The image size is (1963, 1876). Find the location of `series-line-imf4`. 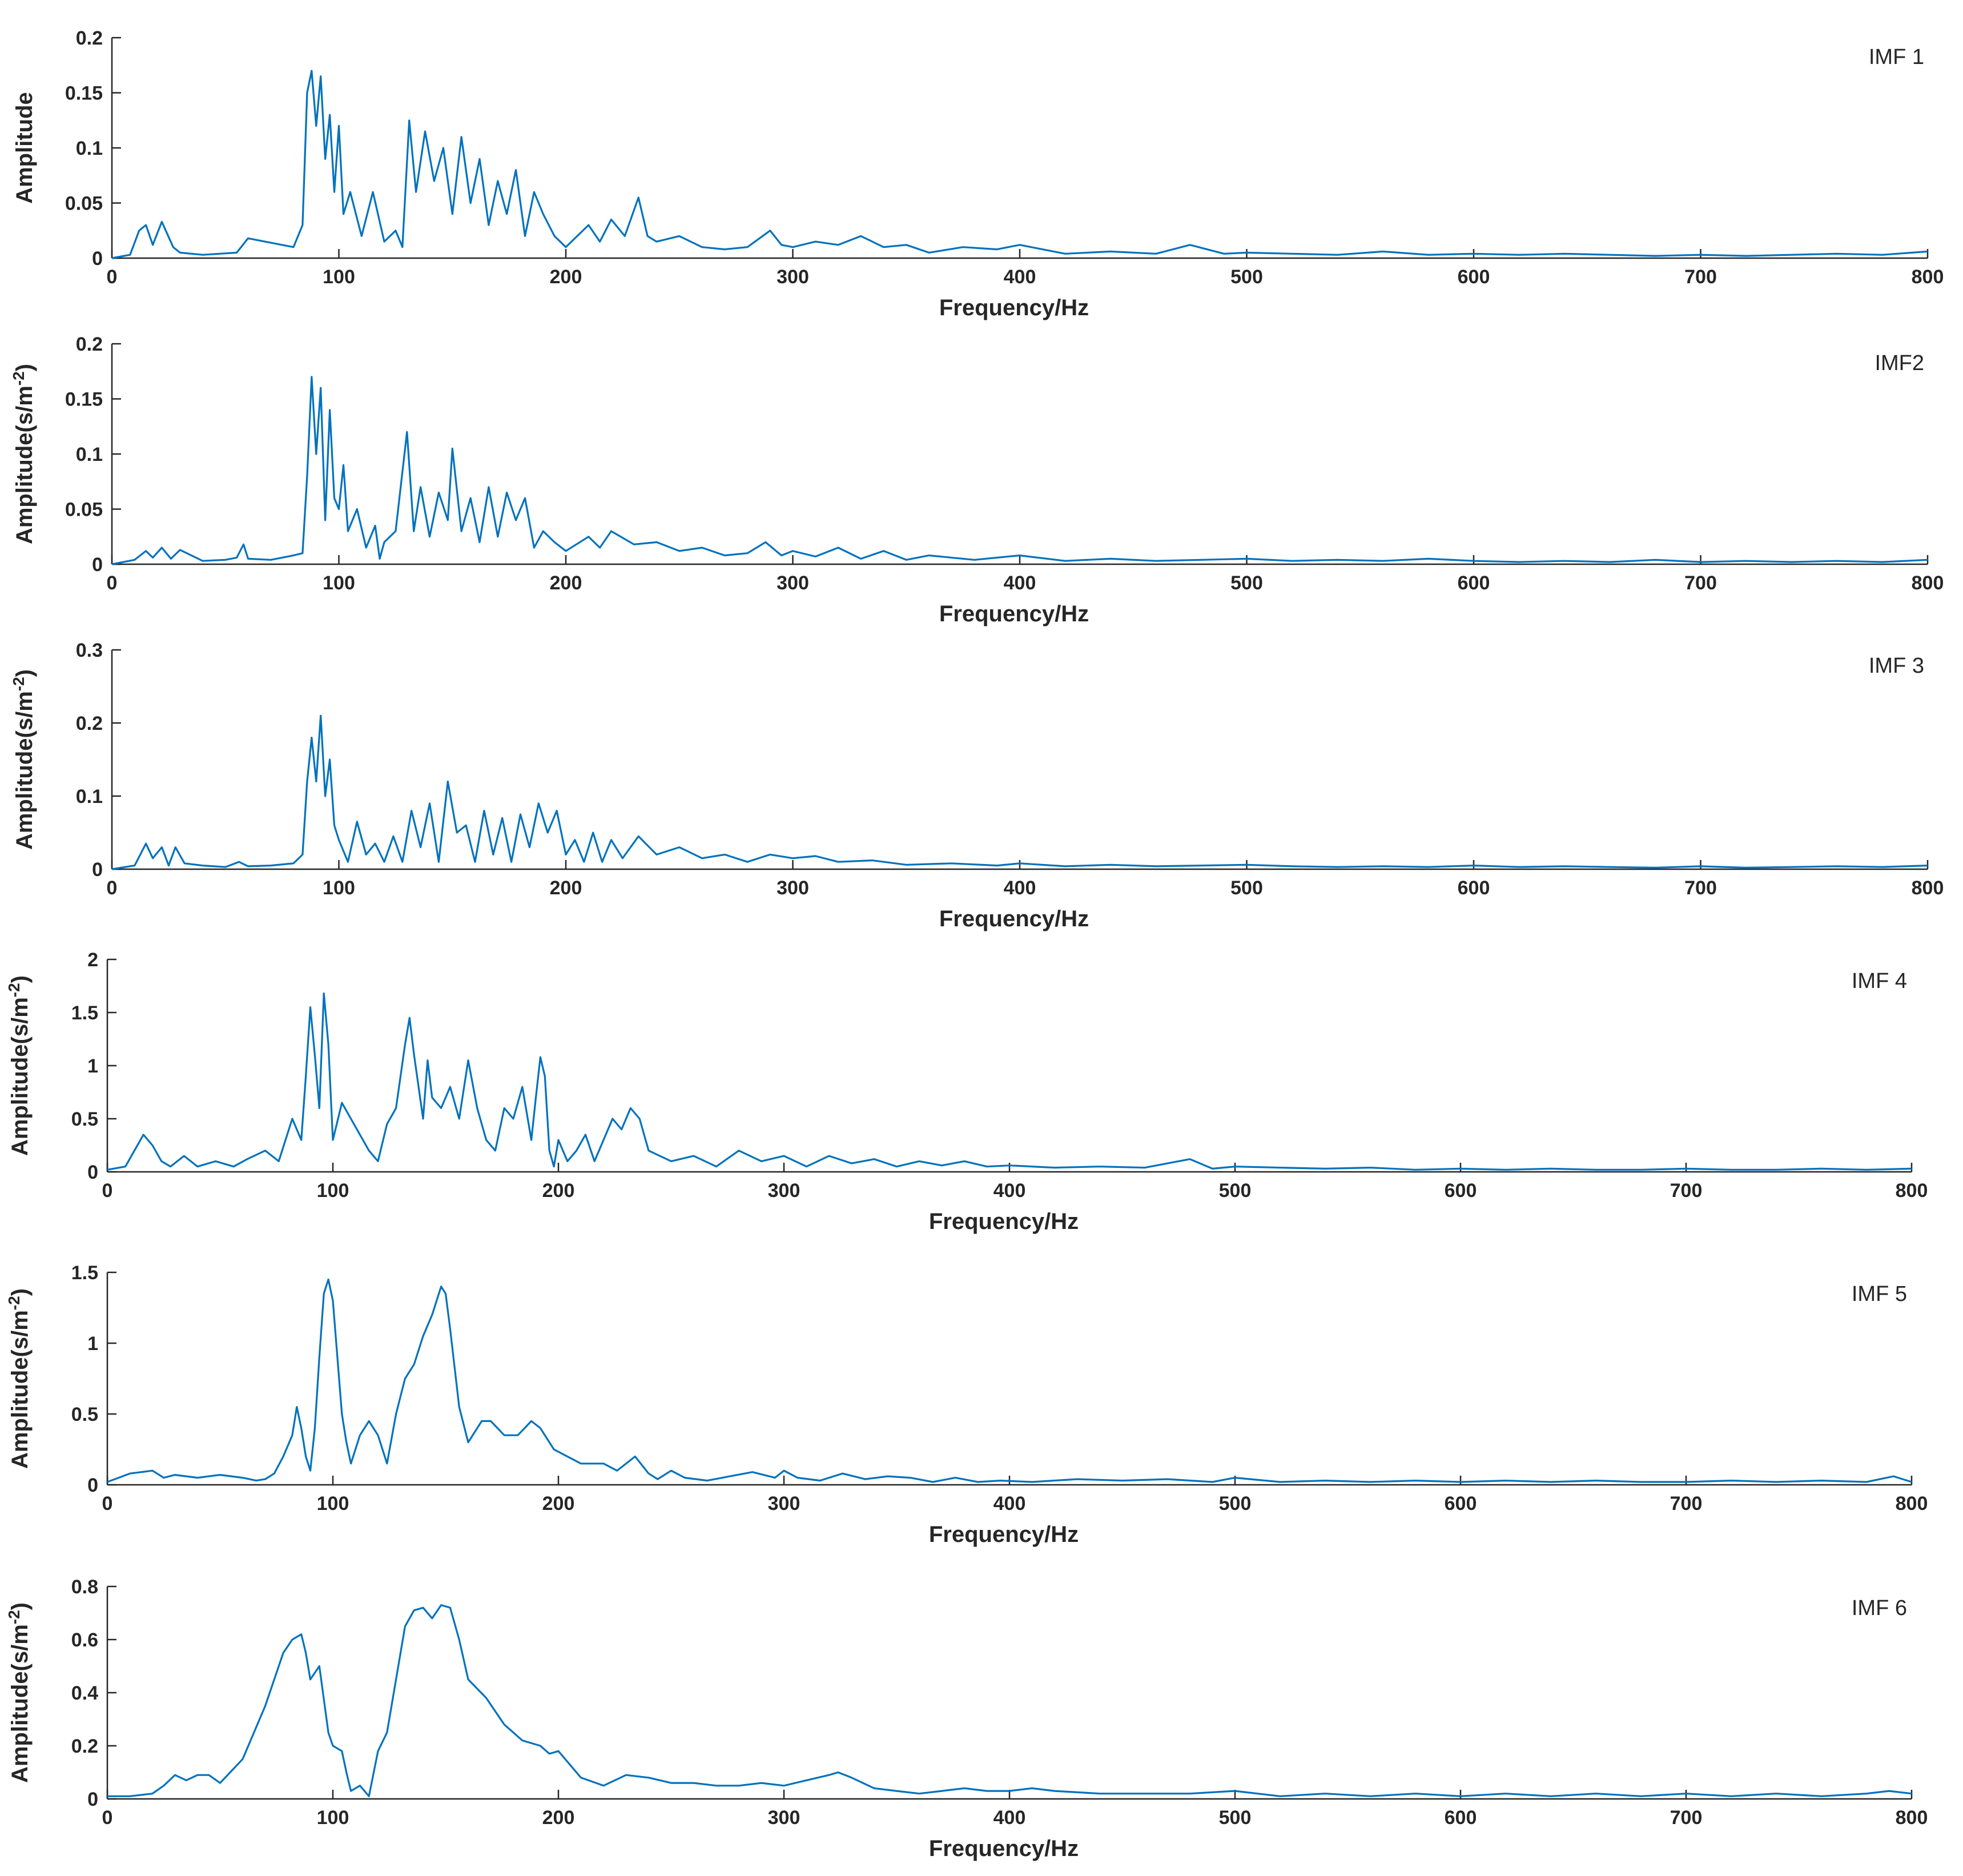

series-line-imf4 is located at coordinates (1009, 1081).